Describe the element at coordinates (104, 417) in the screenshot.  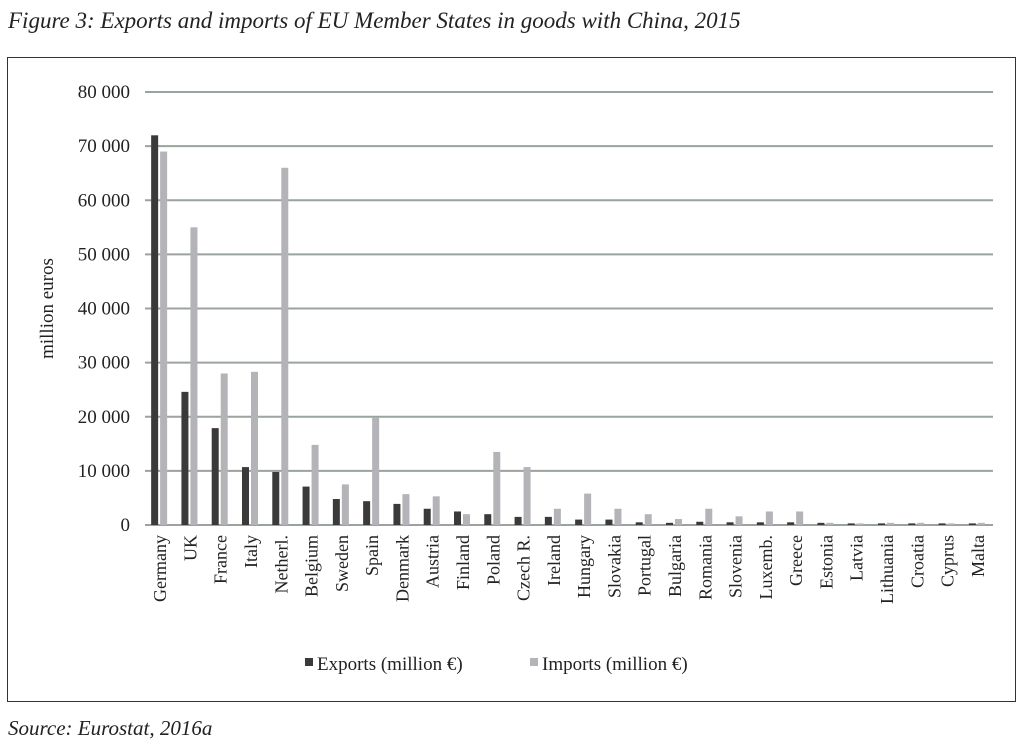
I see `y-tick-label: 20 000` at that location.